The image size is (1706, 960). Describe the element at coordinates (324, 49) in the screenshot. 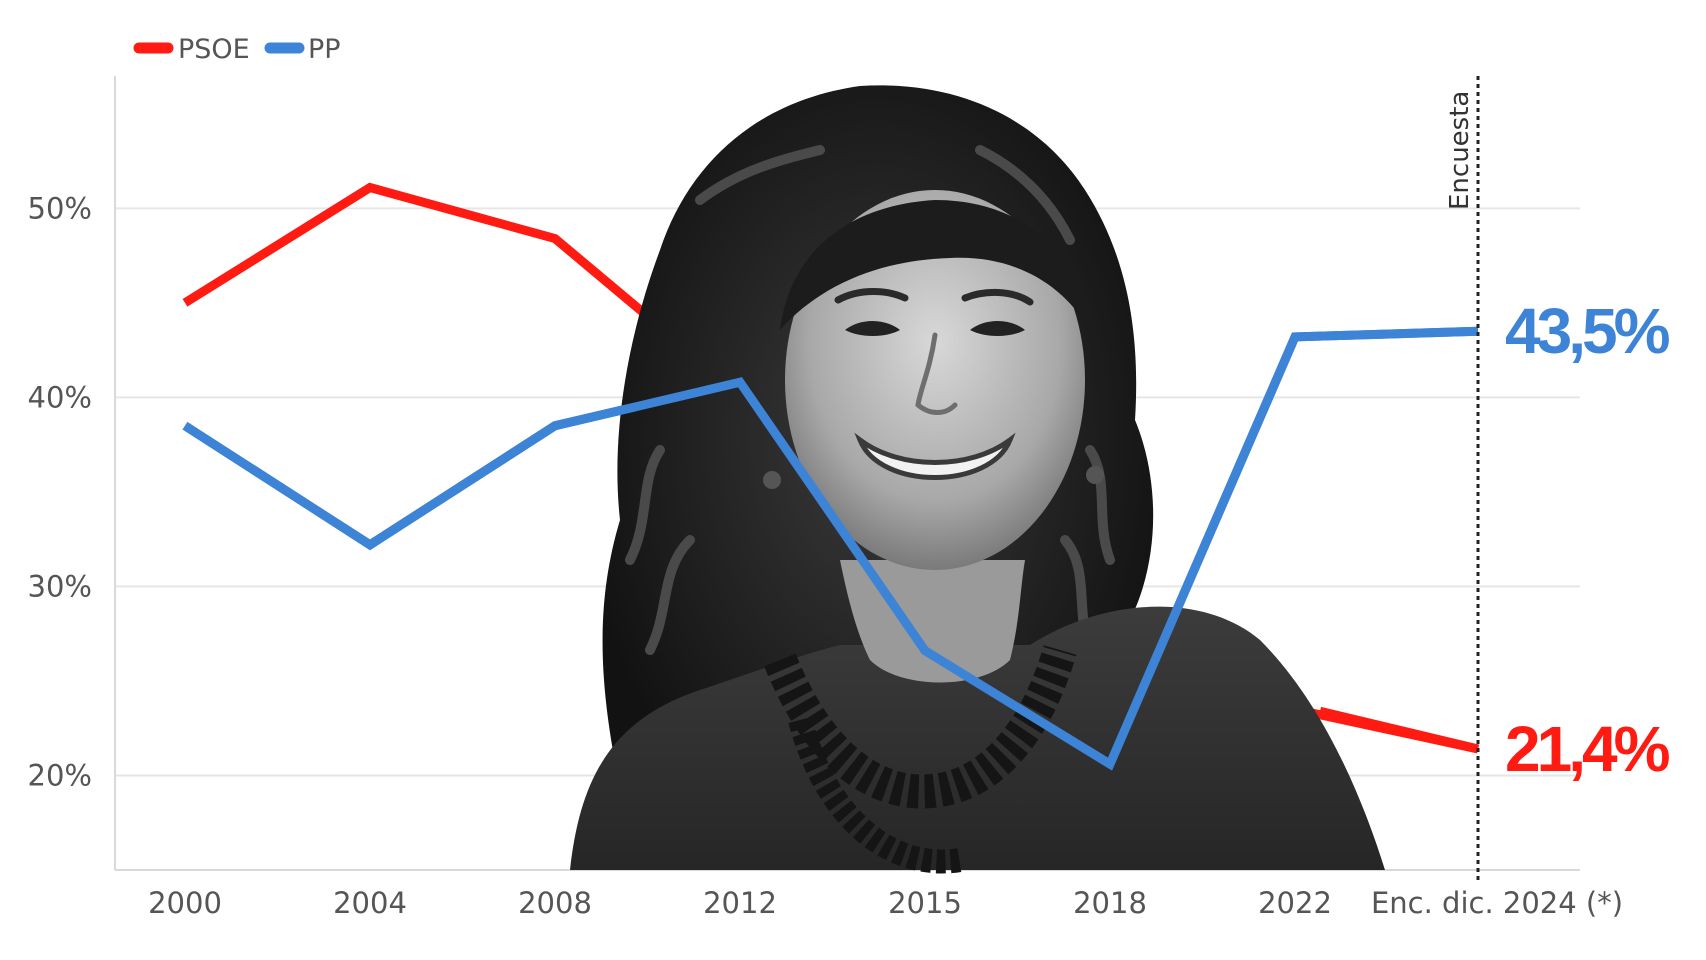

I see `legend-label-pp: PP` at that location.